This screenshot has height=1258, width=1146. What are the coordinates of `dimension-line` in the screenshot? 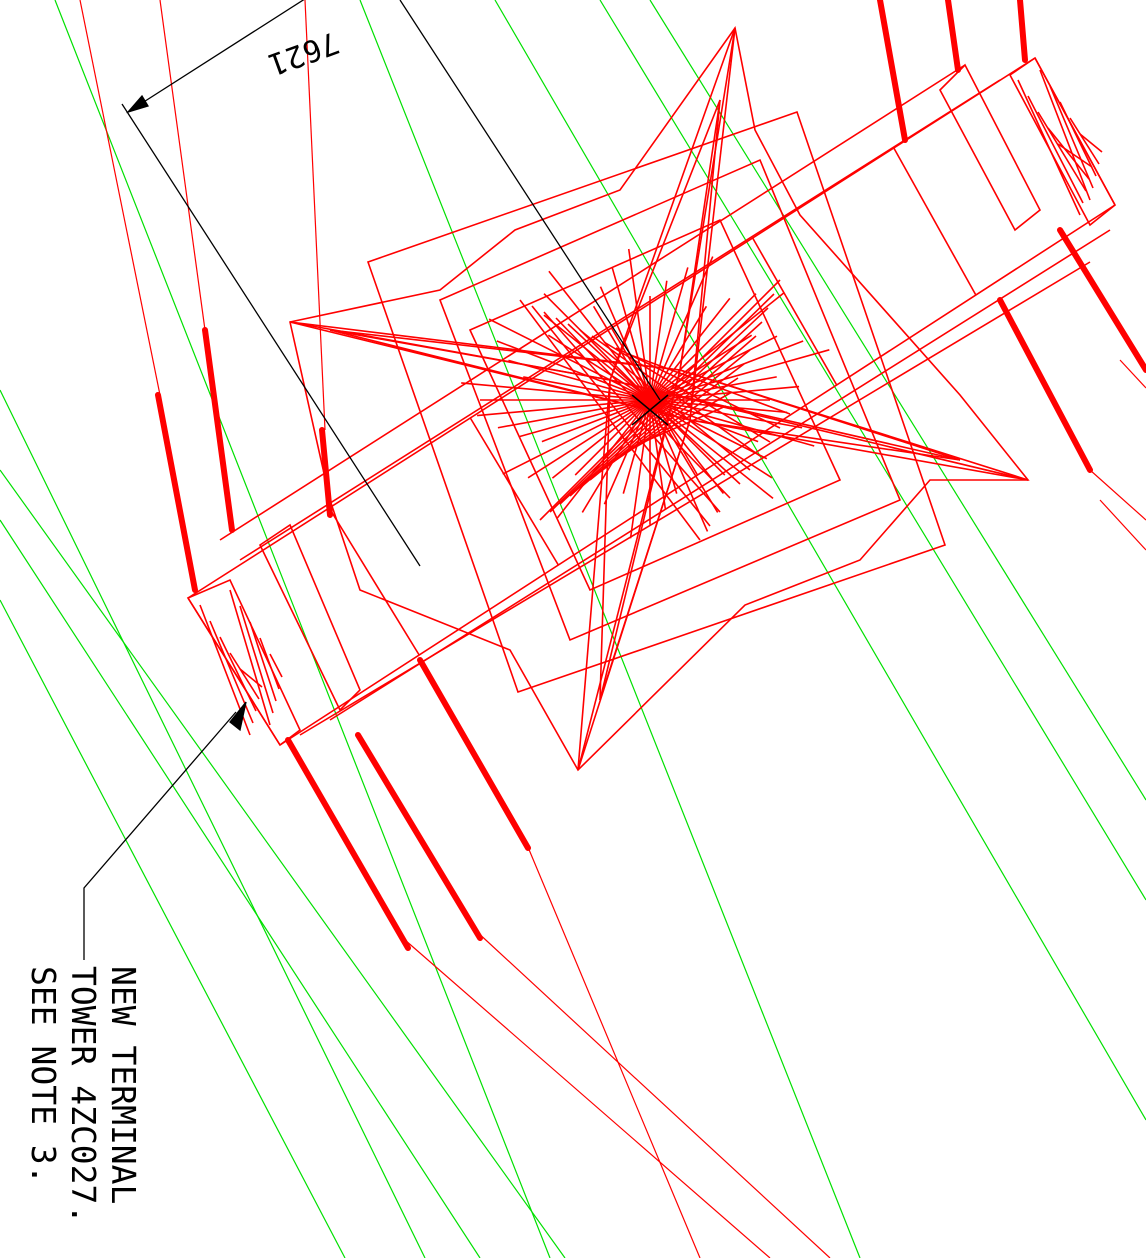 It's located at (216, 56).